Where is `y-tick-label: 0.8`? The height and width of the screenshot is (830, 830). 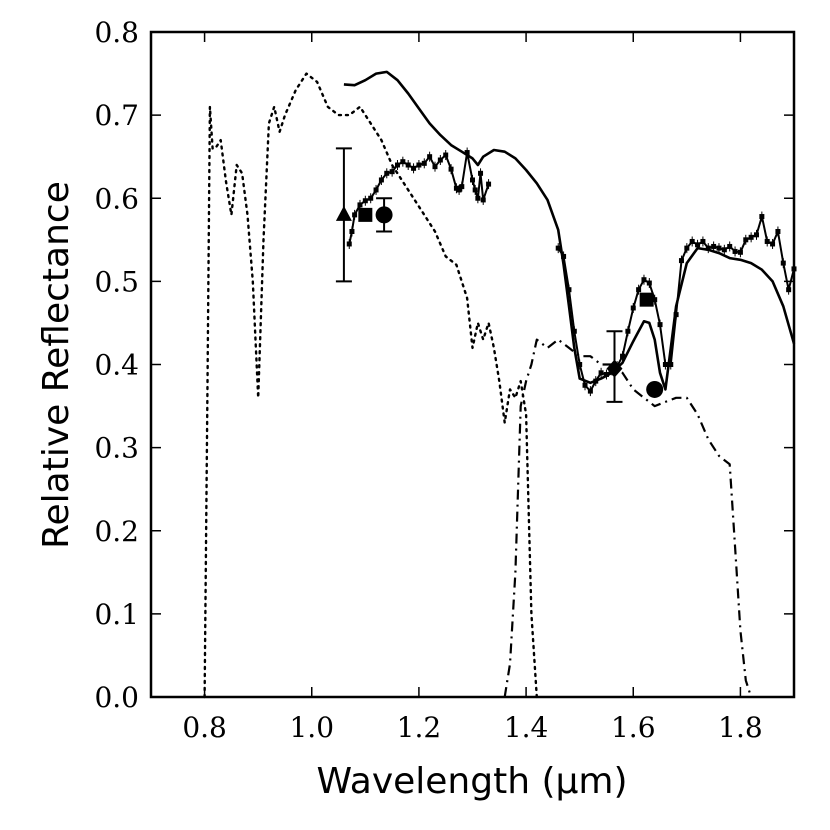 y-tick-label: 0.8 is located at coordinates (116, 32).